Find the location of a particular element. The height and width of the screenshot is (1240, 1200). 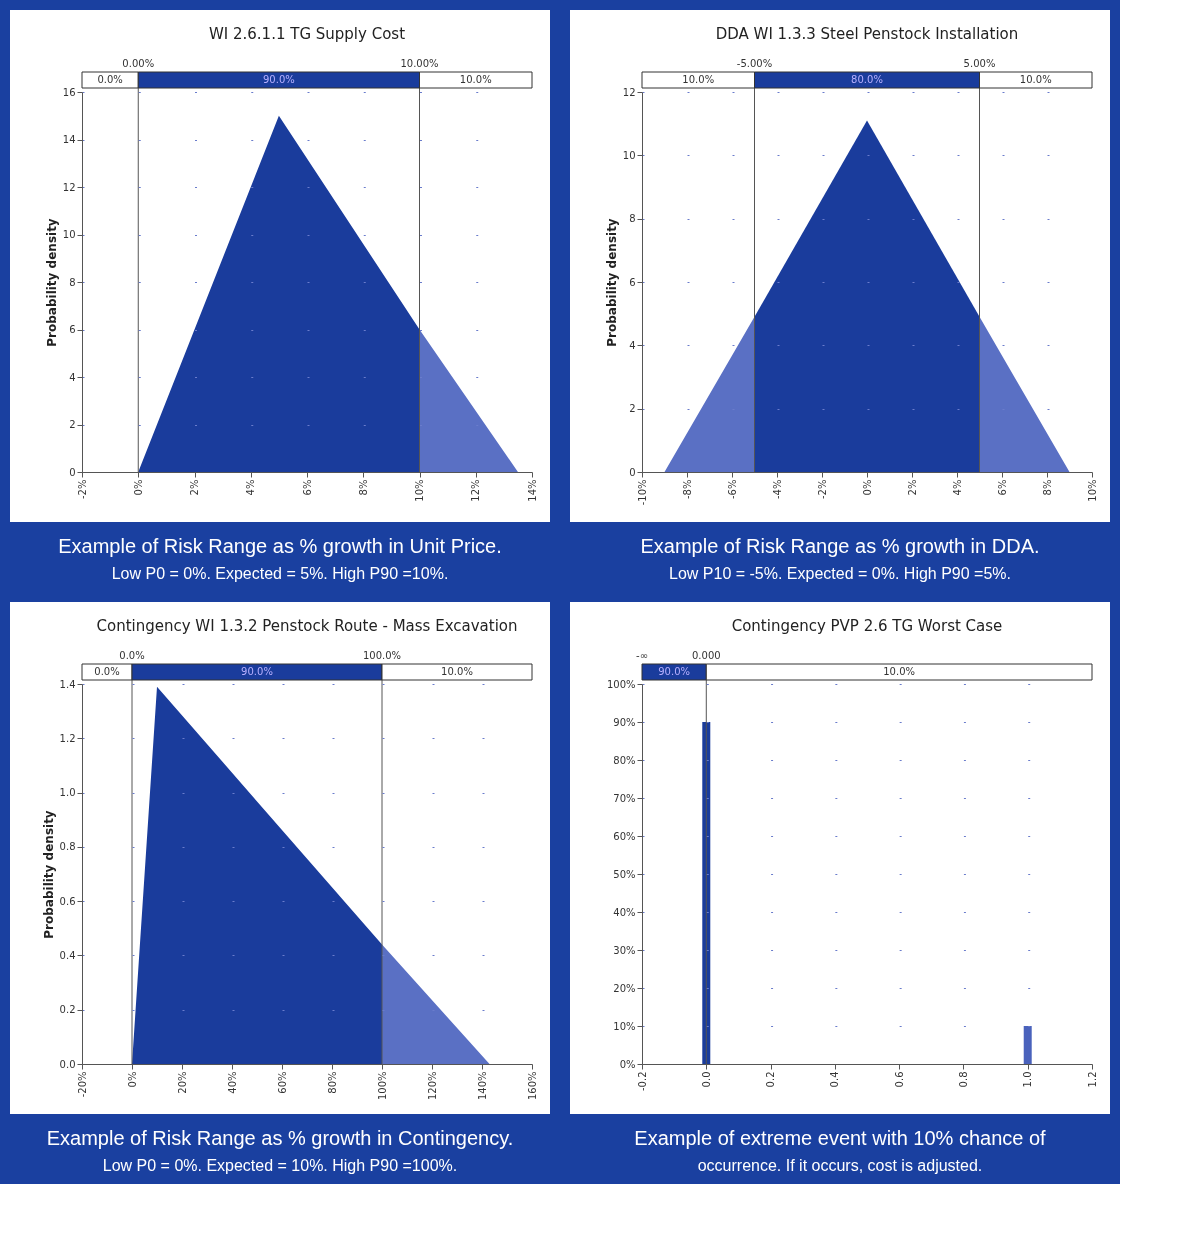

y-tick-label: 1.4 is located at coordinates (67, 684).